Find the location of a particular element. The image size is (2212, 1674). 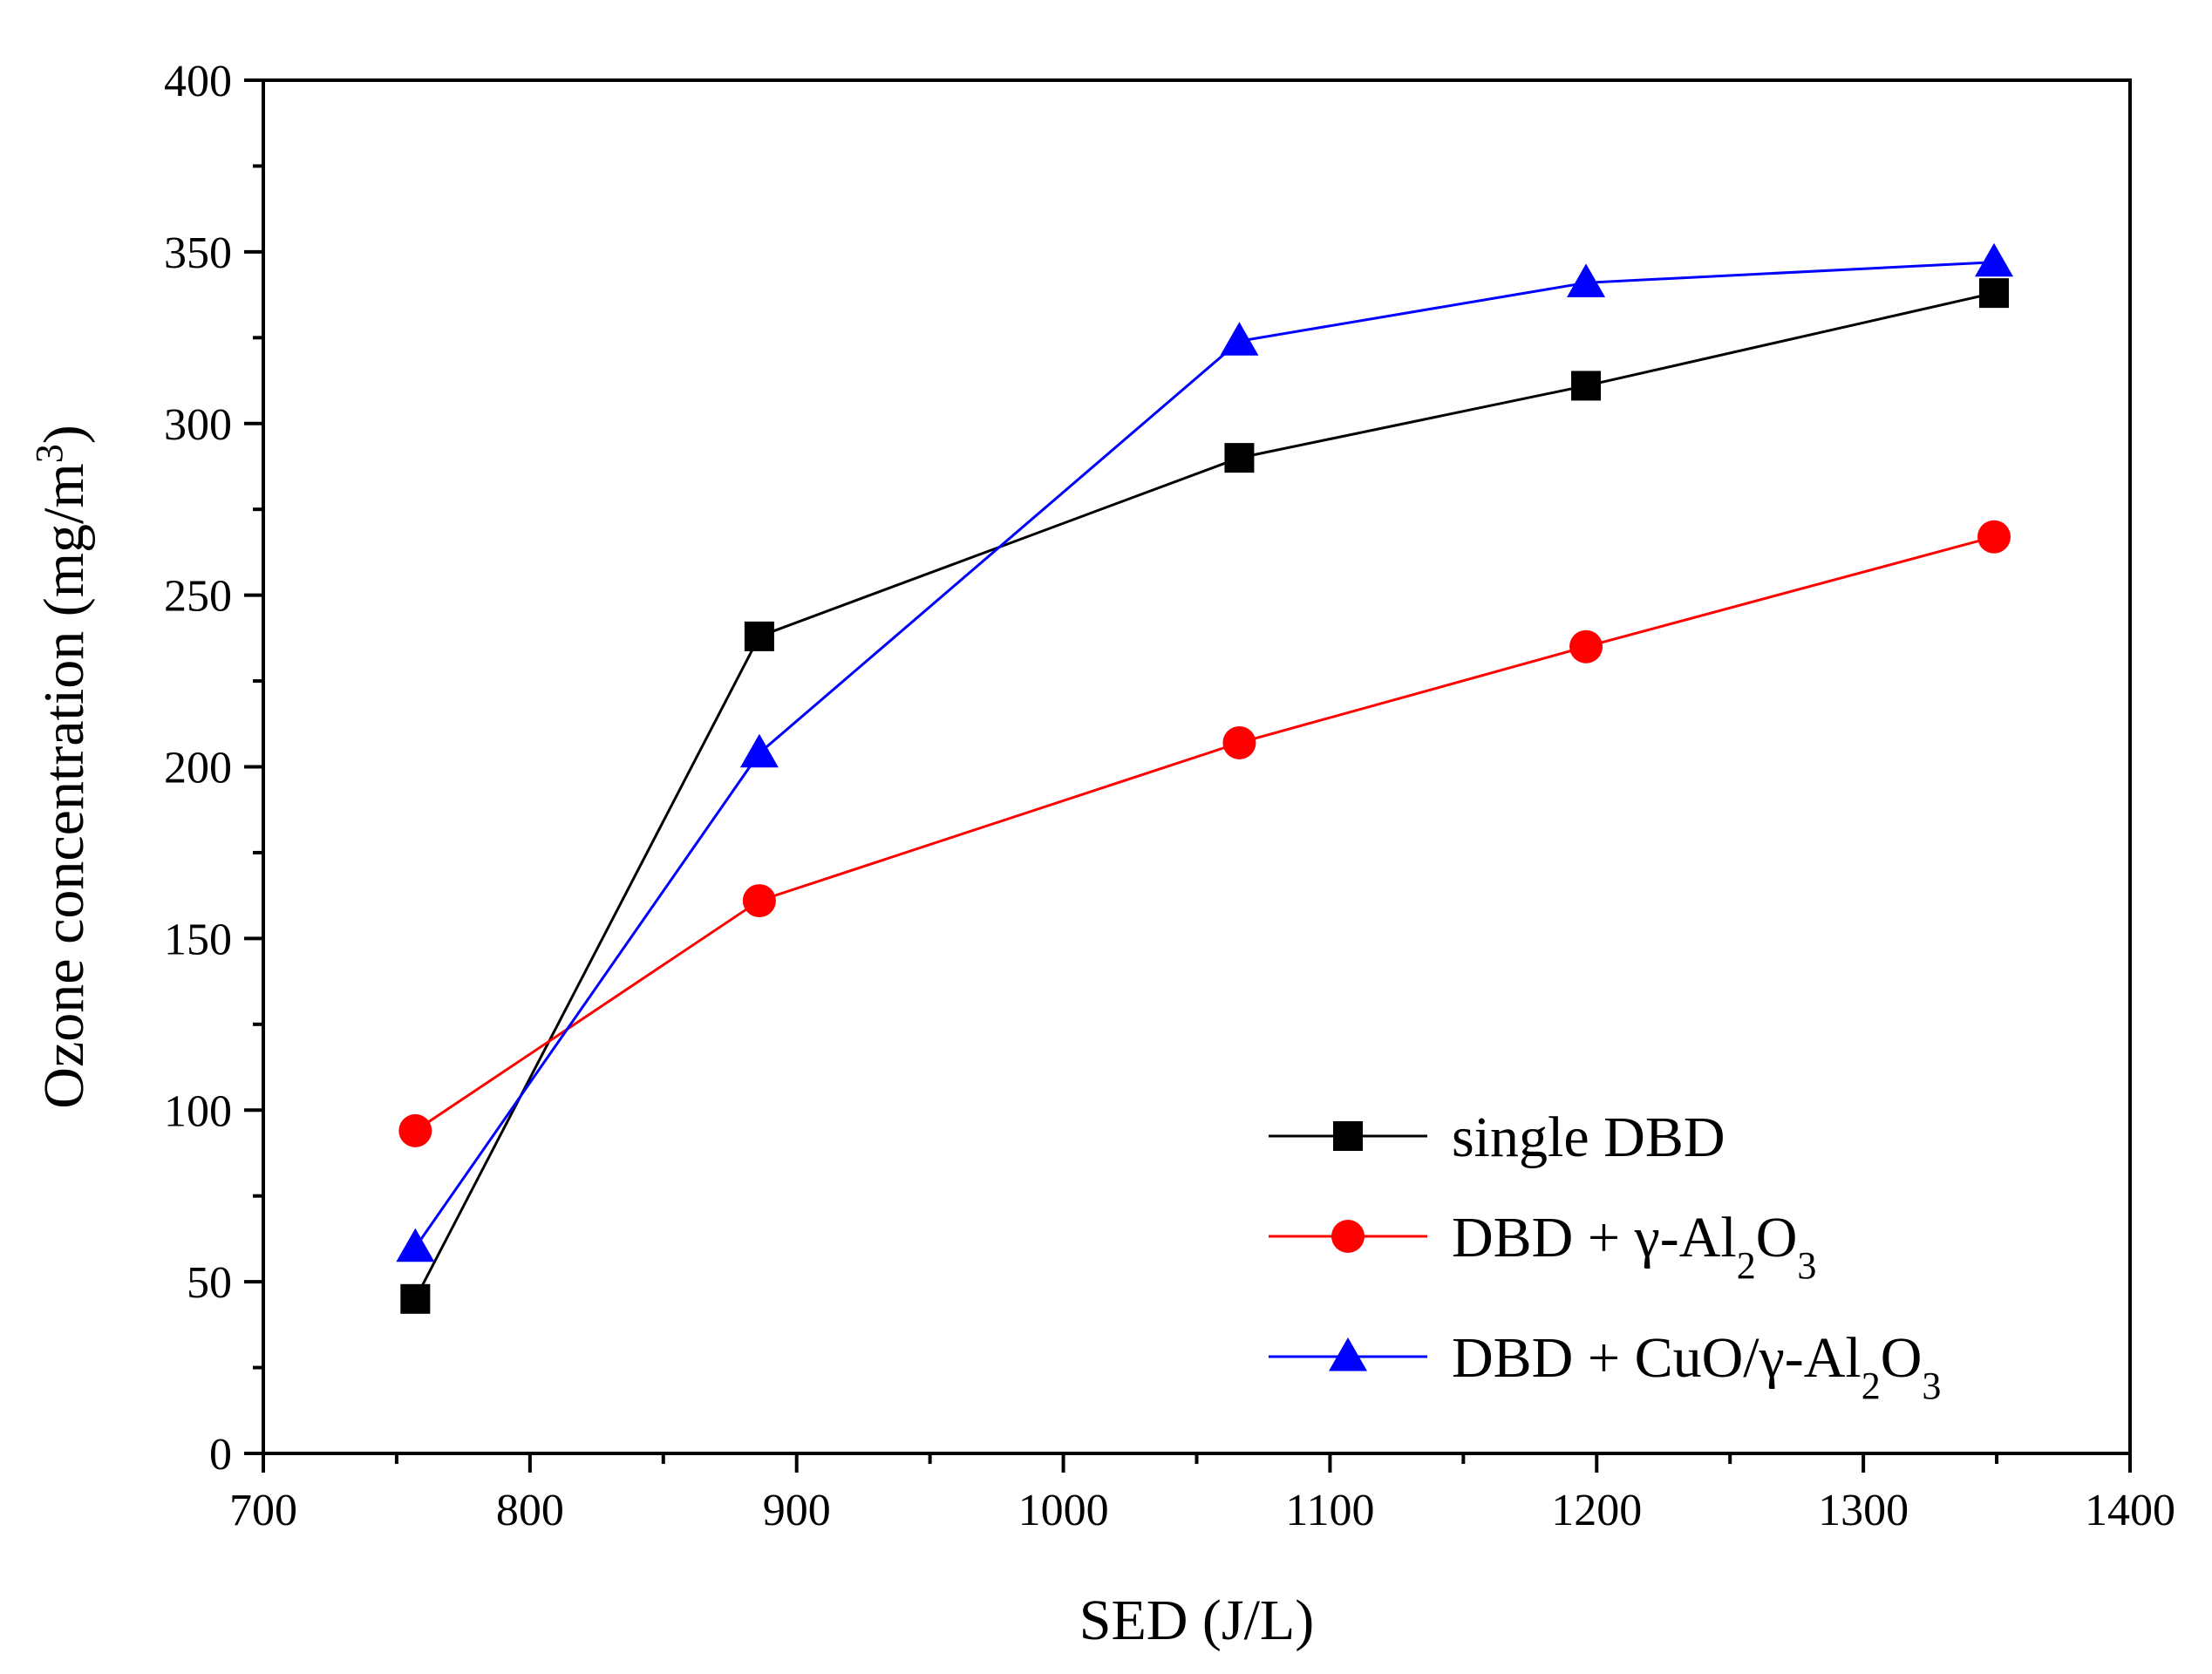

x-tick-label: 900 is located at coordinates (797, 1510).